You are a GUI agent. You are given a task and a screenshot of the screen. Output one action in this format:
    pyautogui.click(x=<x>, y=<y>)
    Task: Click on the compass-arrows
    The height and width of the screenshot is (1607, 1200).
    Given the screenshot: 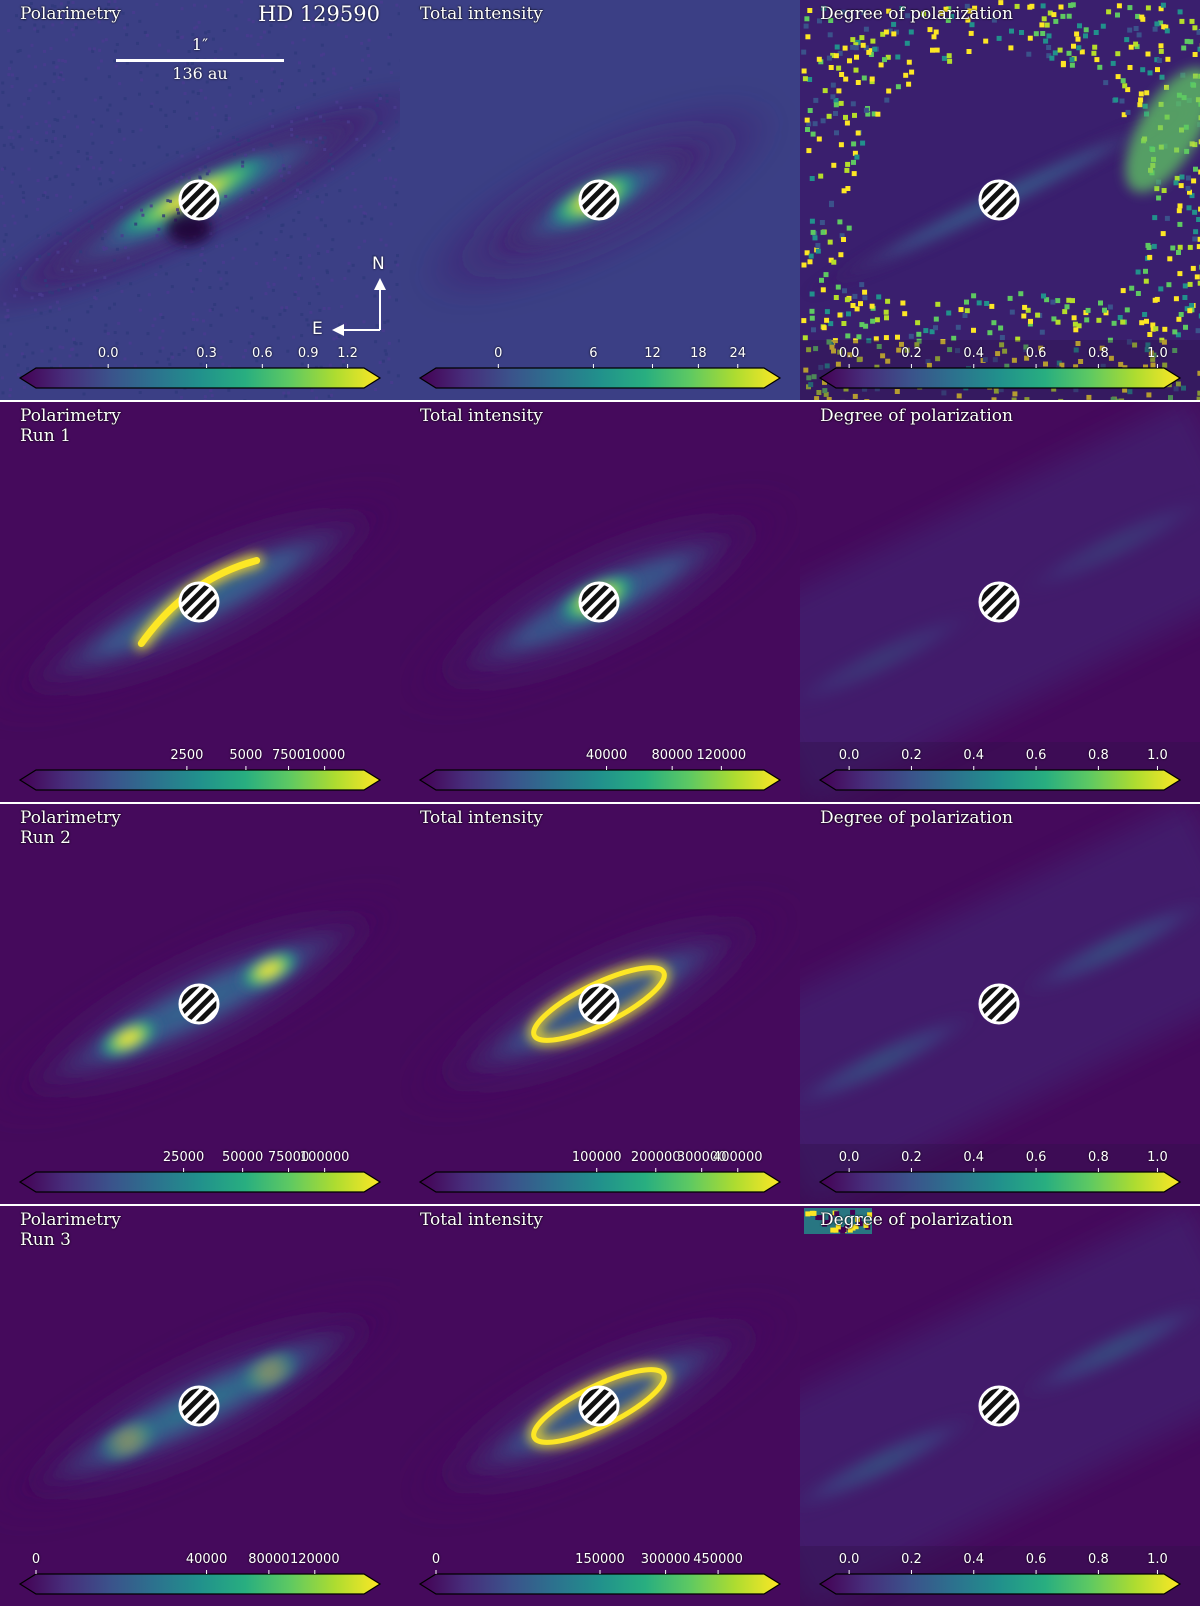 What is the action you would take?
    pyautogui.click(x=359, y=307)
    